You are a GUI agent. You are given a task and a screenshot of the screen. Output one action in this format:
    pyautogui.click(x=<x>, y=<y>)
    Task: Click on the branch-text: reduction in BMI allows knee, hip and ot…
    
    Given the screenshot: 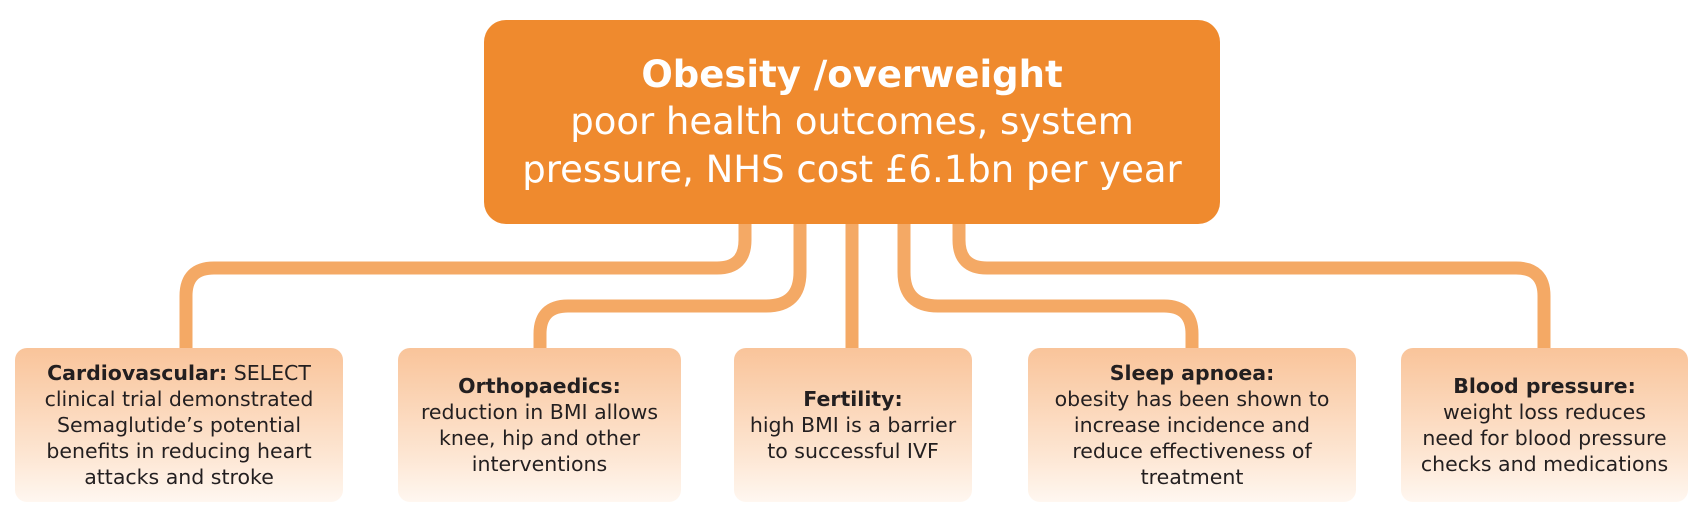 What is the action you would take?
    pyautogui.click(x=539, y=438)
    